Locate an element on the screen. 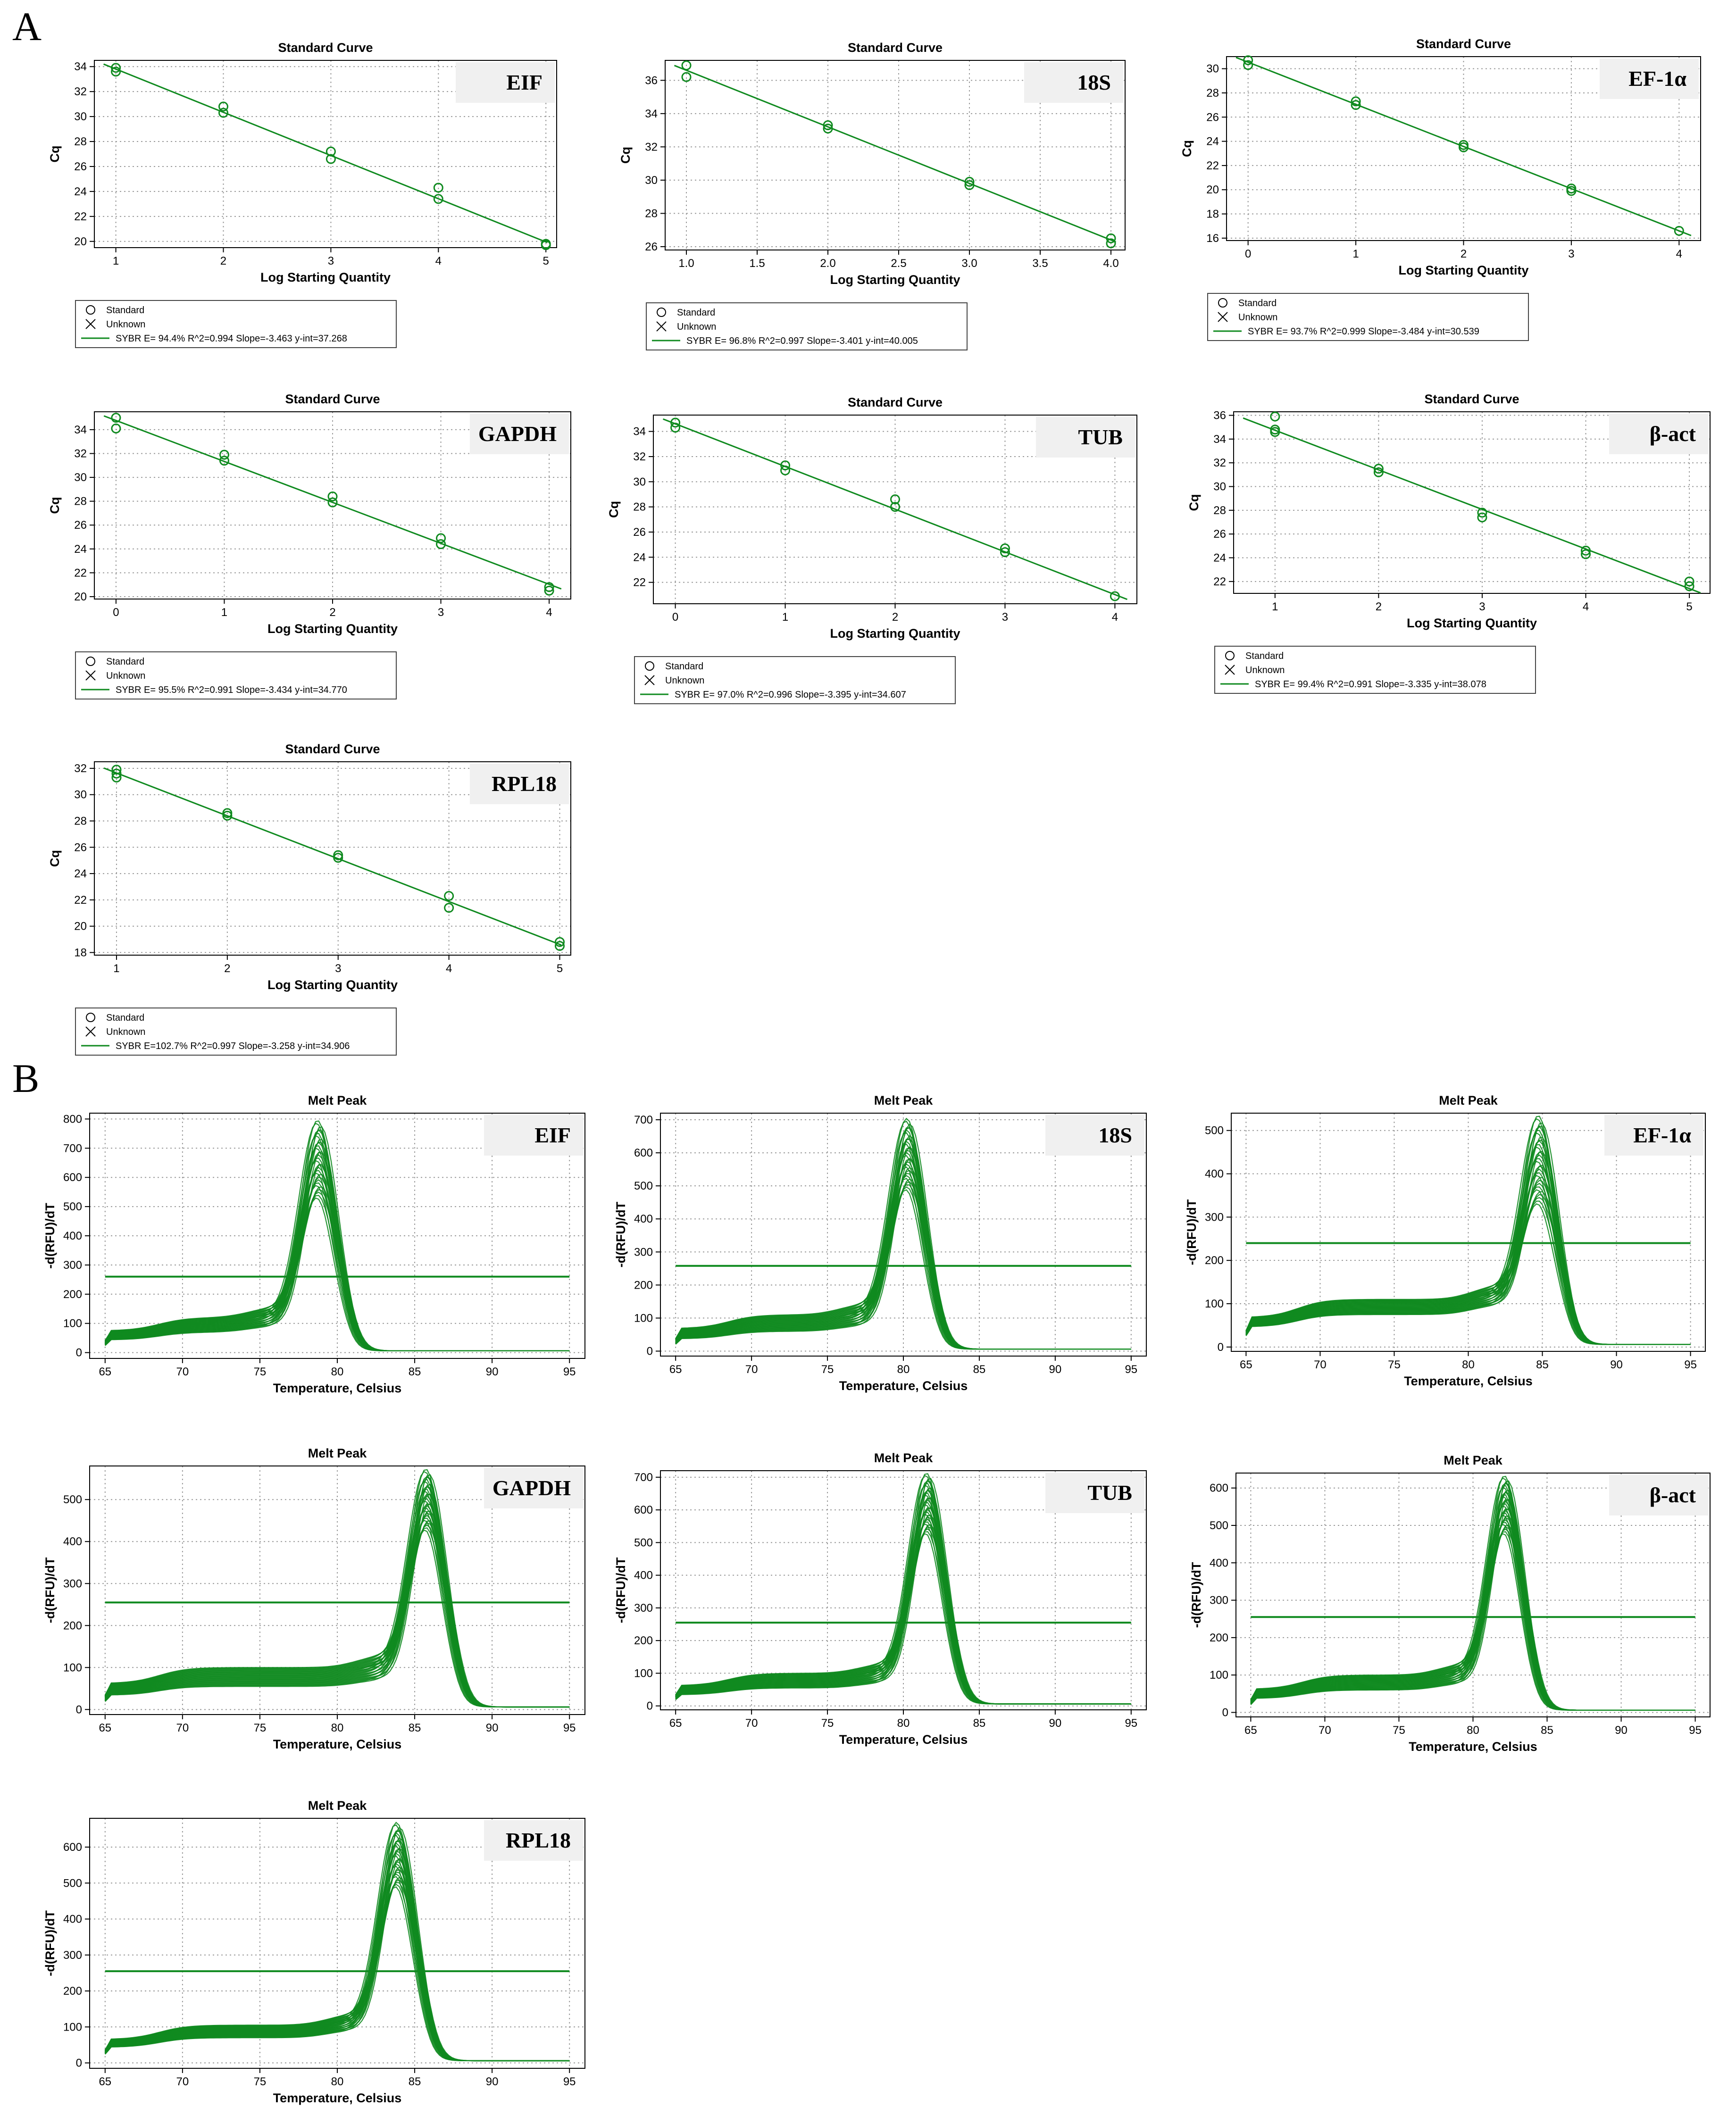 This screenshot has width=1736, height=2115. y-axis-label: Cq is located at coordinates (1187, 148).